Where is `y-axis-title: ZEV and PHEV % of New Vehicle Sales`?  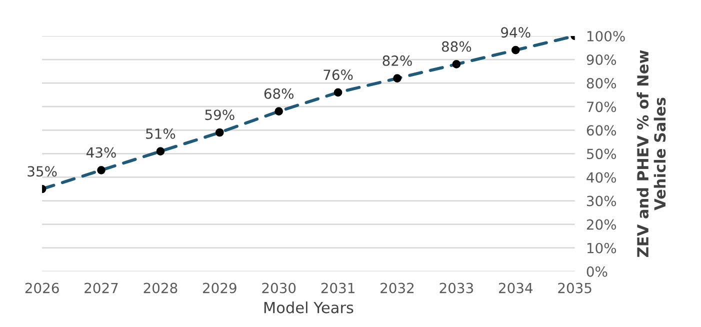
y-axis-title: ZEV and PHEV % of New Vehicle Sales is located at coordinates (651, 154).